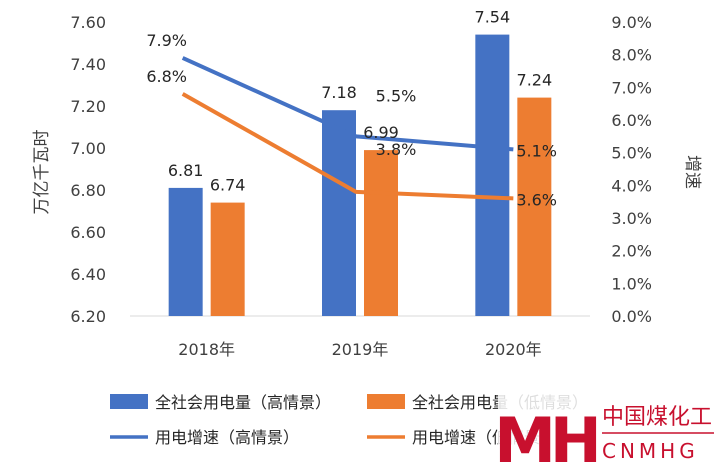  What do you see at coordinates (631, 55) in the screenshot?
I see `y-right-tick-label: 8.0%` at bounding box center [631, 55].